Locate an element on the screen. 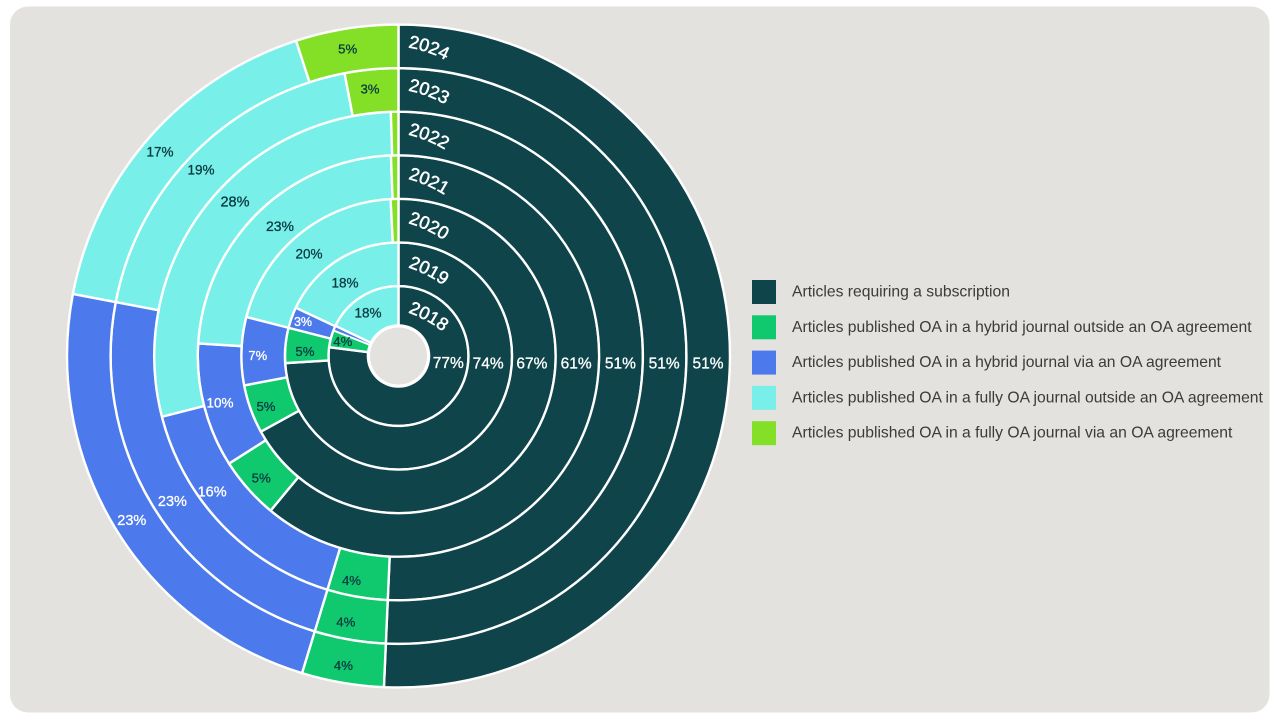 This screenshot has height=720, width=1280. svg-text: 28% is located at coordinates (234, 203).